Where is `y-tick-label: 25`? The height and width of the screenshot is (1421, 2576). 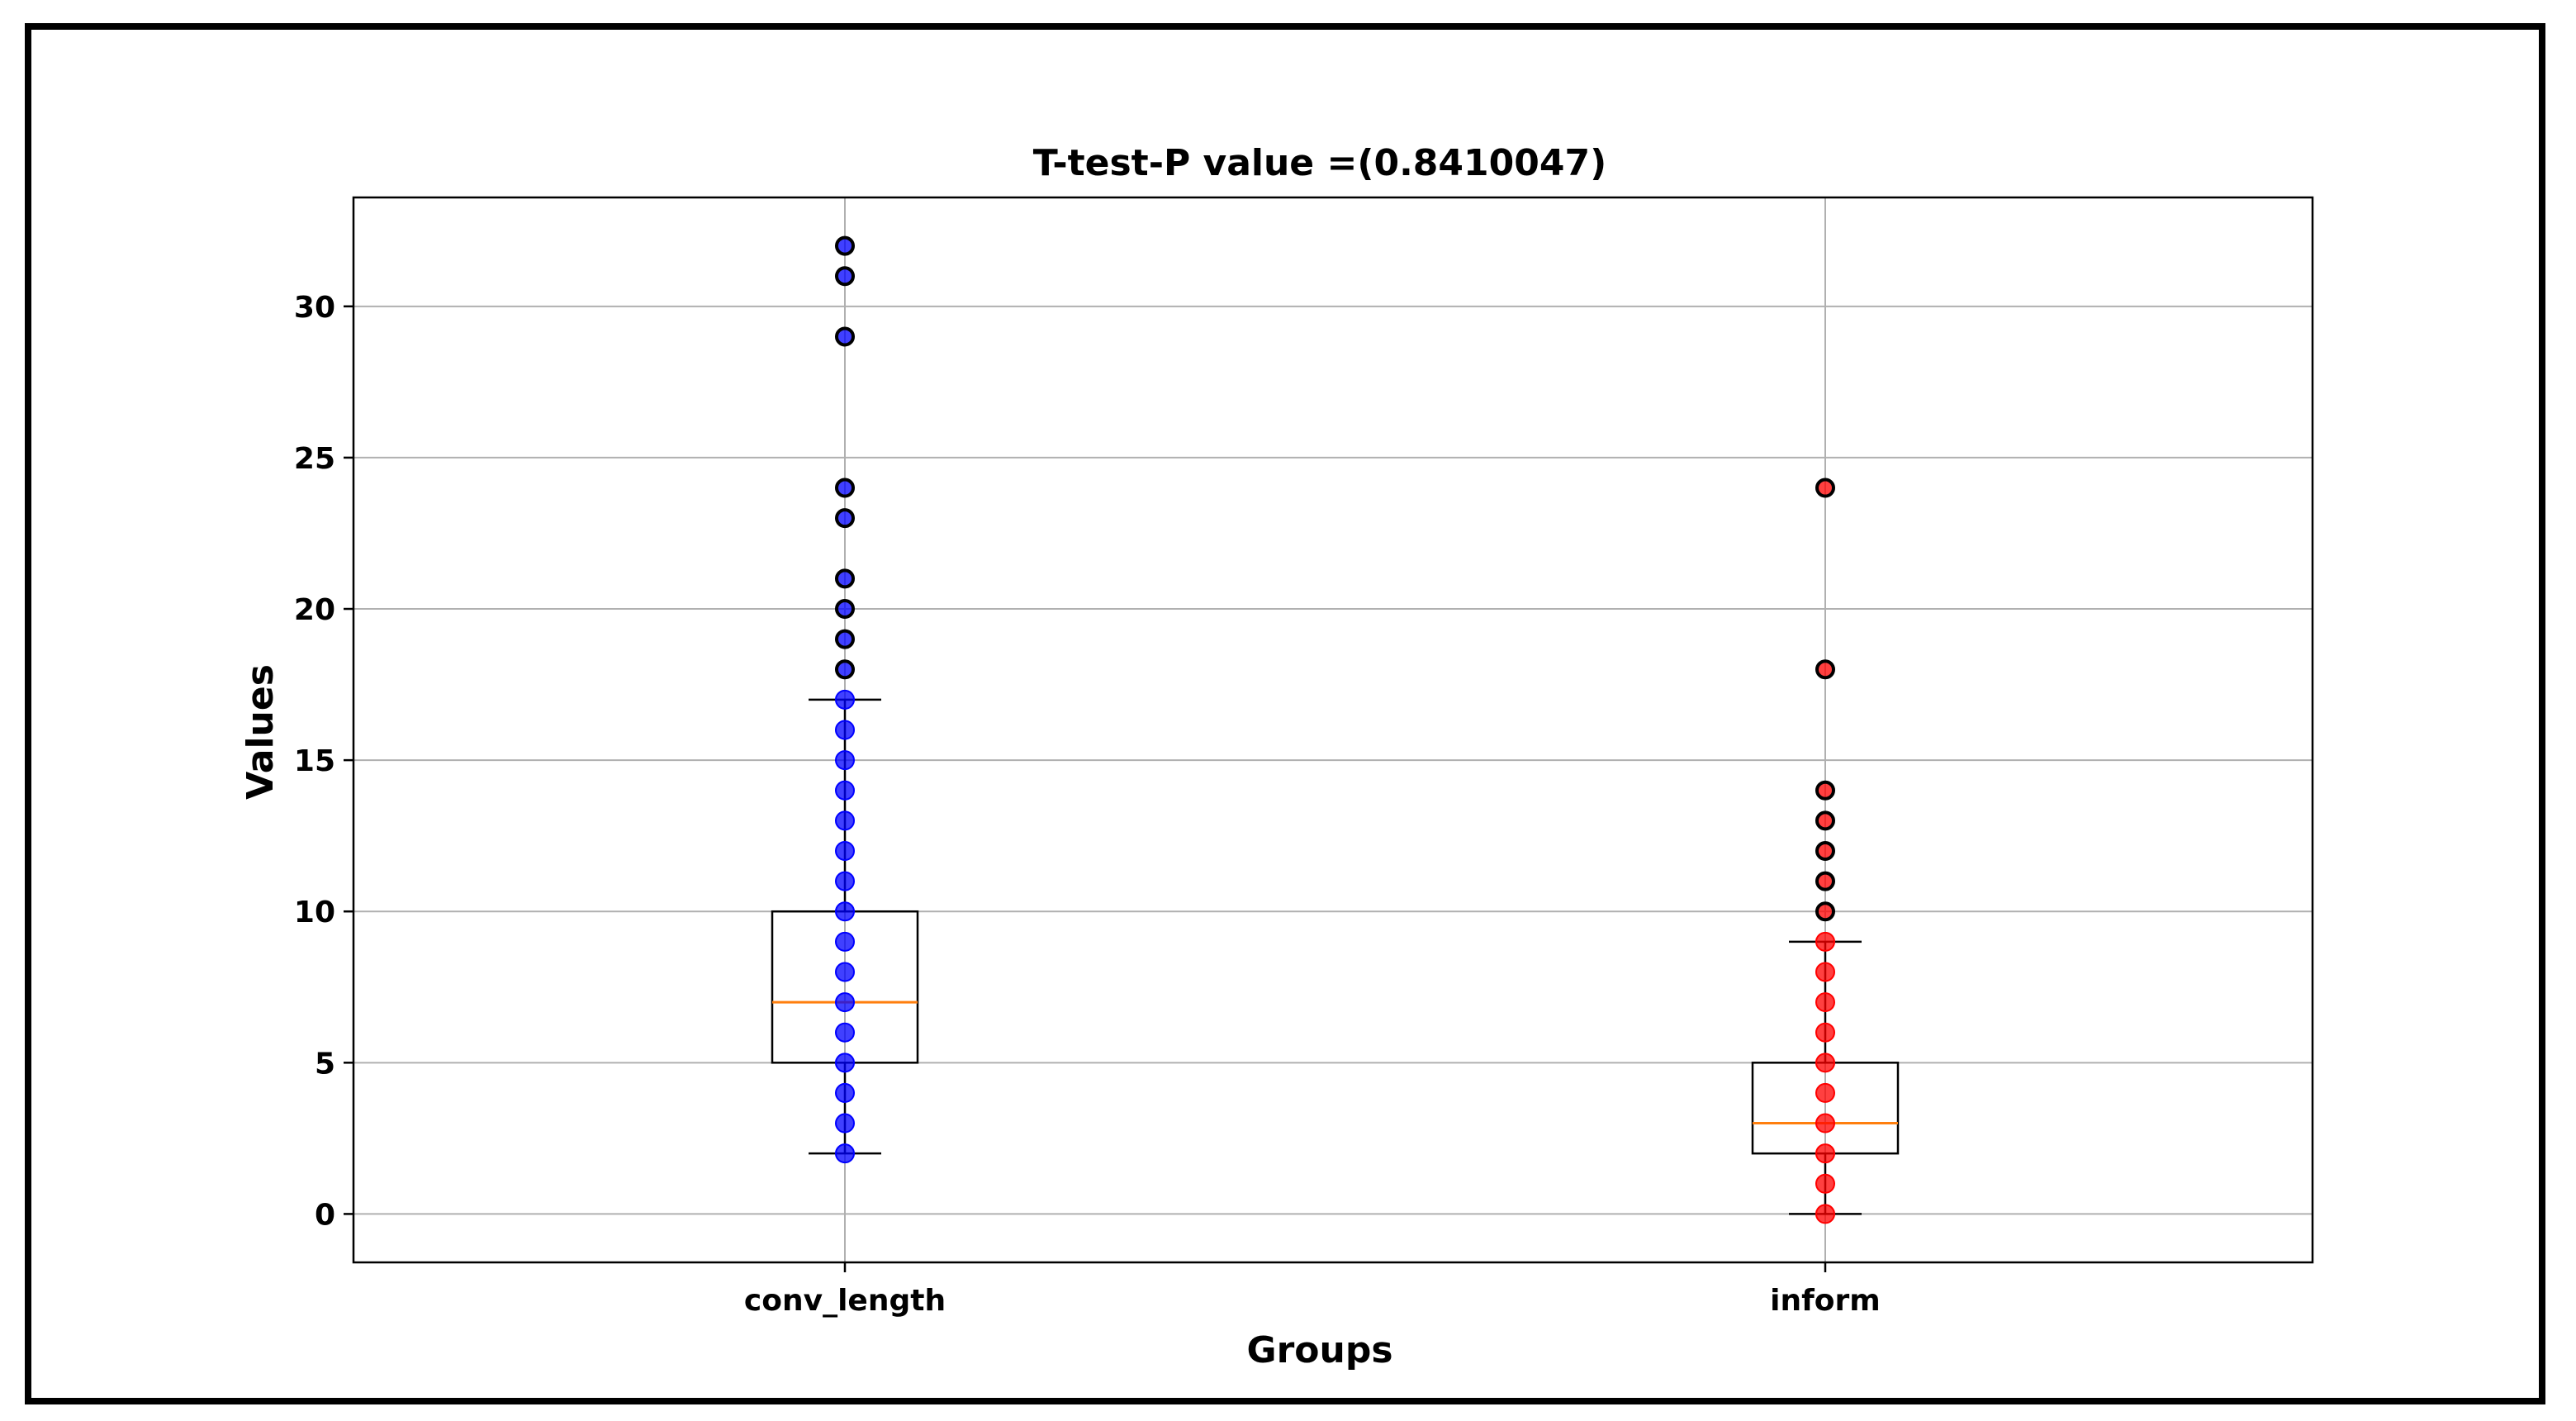
y-tick-label: 25 is located at coordinates (314, 459).